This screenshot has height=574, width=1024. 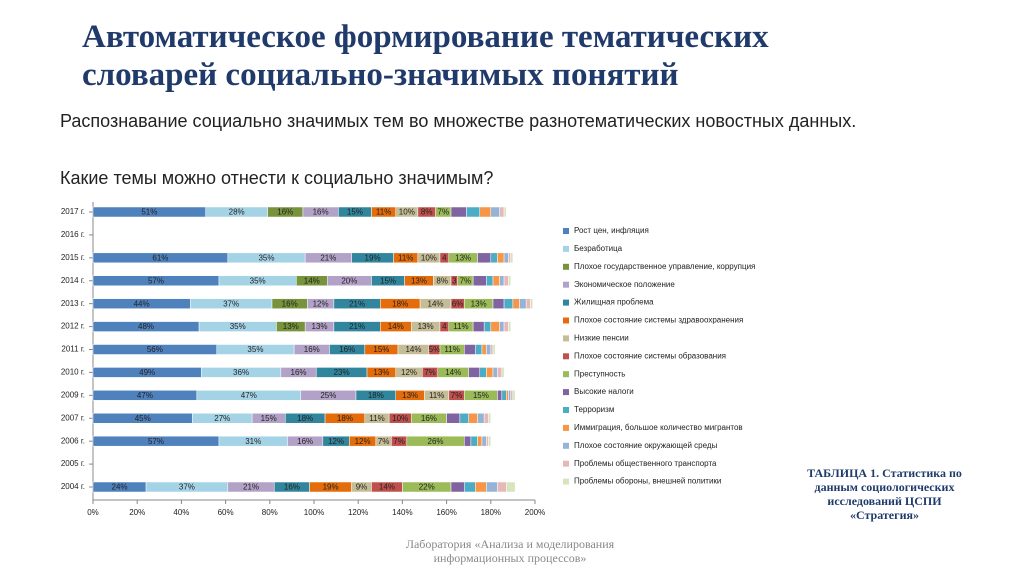 I want to click on data-label: 15%, so click(x=269, y=418).